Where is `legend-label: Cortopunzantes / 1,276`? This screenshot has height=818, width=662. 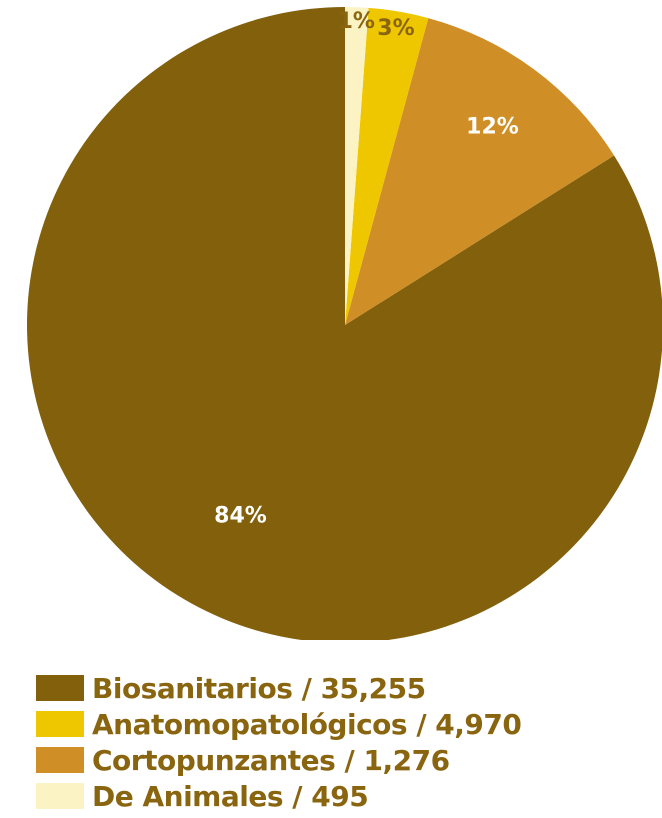 legend-label: Cortopunzantes / 1,276 is located at coordinates (271, 760).